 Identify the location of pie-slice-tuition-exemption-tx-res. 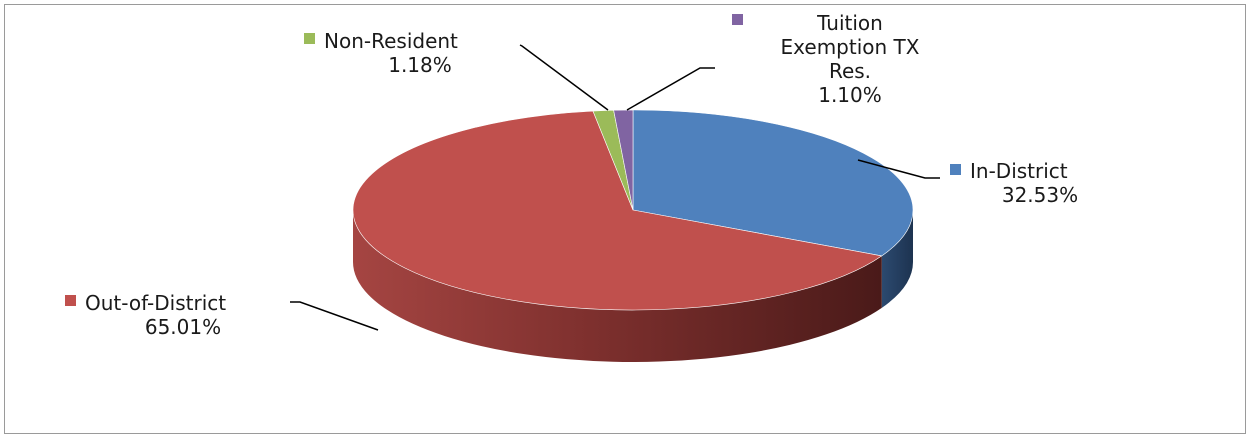
(623, 160).